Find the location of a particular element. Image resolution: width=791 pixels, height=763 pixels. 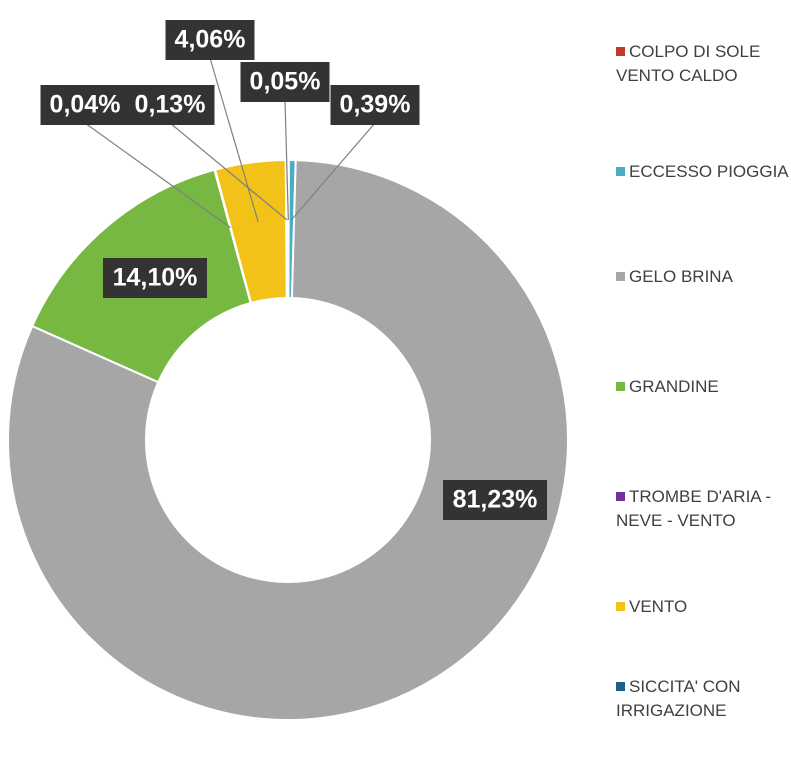

legend-label: SICCITA' CON IRRIGAZIONE is located at coordinates (678, 698).